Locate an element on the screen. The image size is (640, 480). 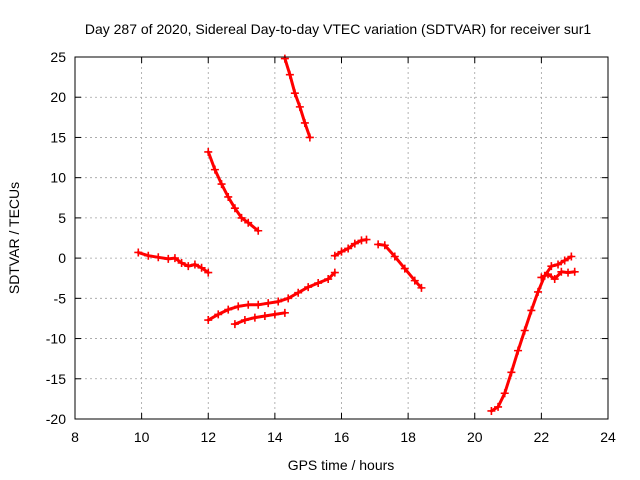
y-tick-label: 5 is located at coordinates (62, 218).